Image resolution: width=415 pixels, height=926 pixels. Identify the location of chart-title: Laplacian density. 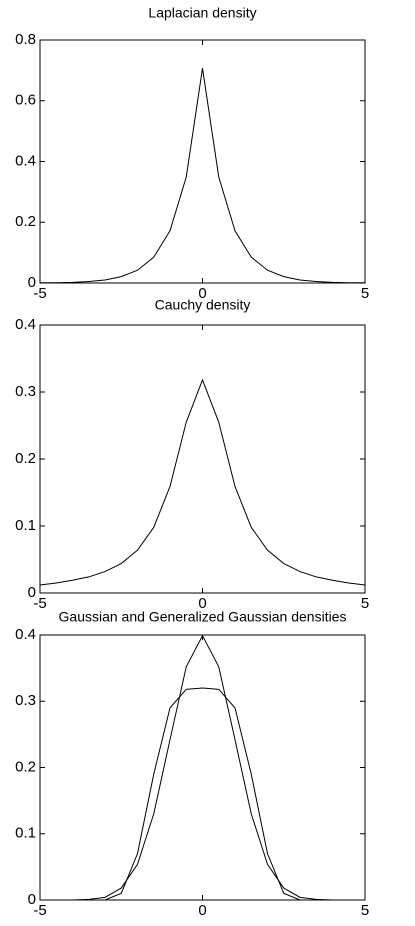
(202, 13).